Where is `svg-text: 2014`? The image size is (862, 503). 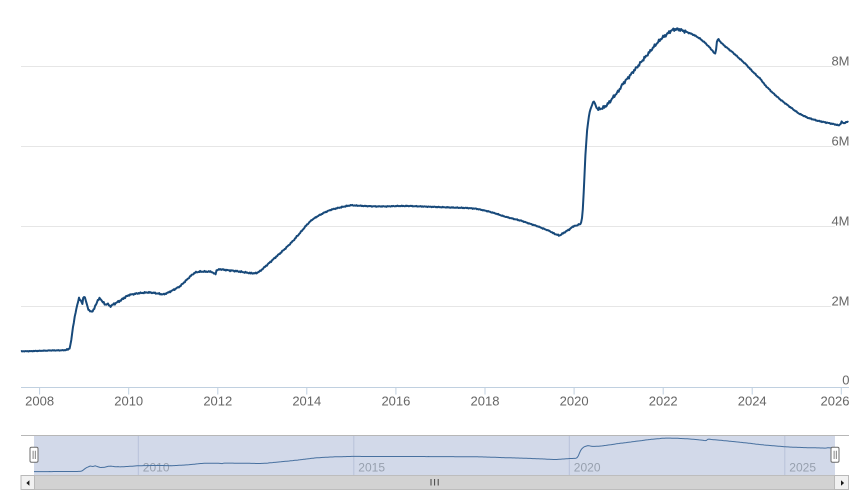
svg-text: 2014 is located at coordinates (306, 401).